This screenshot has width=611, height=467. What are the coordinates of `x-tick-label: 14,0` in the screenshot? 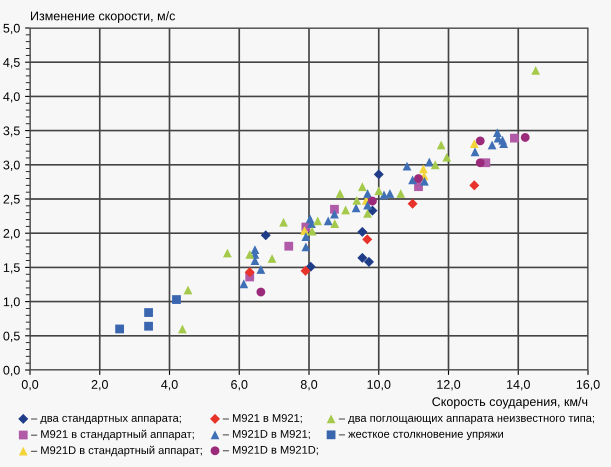 It's located at (518, 385).